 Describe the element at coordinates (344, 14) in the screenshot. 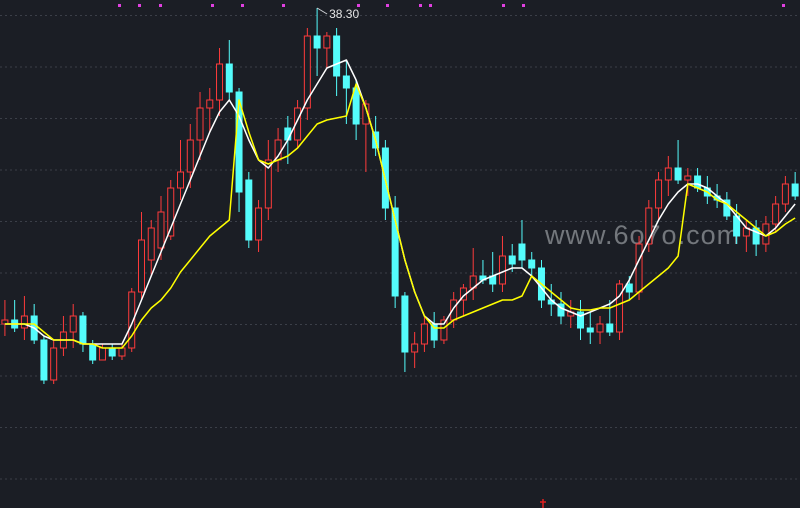

I see `max-label: 38.30` at that location.